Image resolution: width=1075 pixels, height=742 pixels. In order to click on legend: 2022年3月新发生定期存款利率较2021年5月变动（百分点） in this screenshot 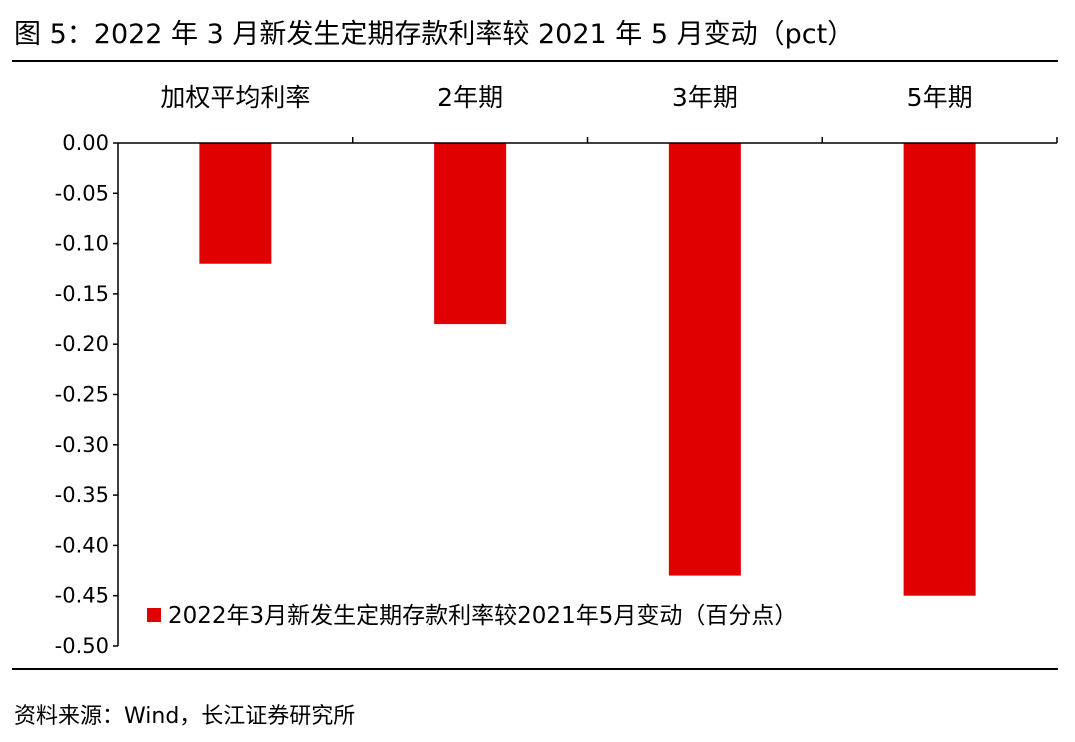, I will do `click(472, 616)`.